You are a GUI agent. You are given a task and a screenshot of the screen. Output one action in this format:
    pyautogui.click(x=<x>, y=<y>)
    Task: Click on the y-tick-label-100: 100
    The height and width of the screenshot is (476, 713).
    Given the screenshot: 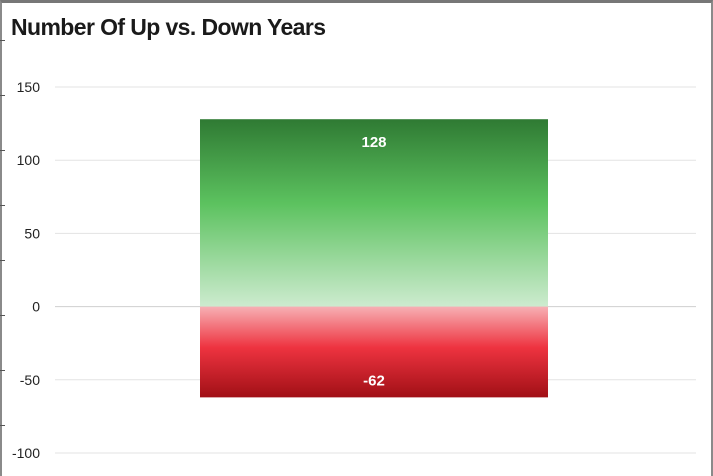 What is the action you would take?
    pyautogui.click(x=29, y=160)
    